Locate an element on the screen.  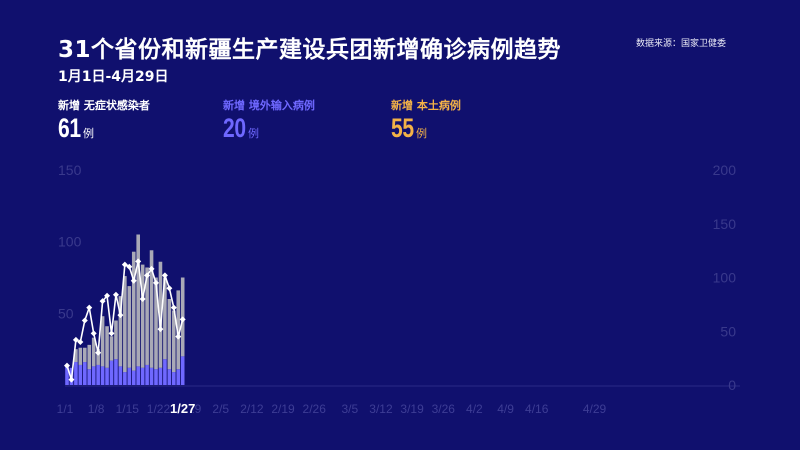
stat-imported-unit: 例 is located at coordinates (254, 133).